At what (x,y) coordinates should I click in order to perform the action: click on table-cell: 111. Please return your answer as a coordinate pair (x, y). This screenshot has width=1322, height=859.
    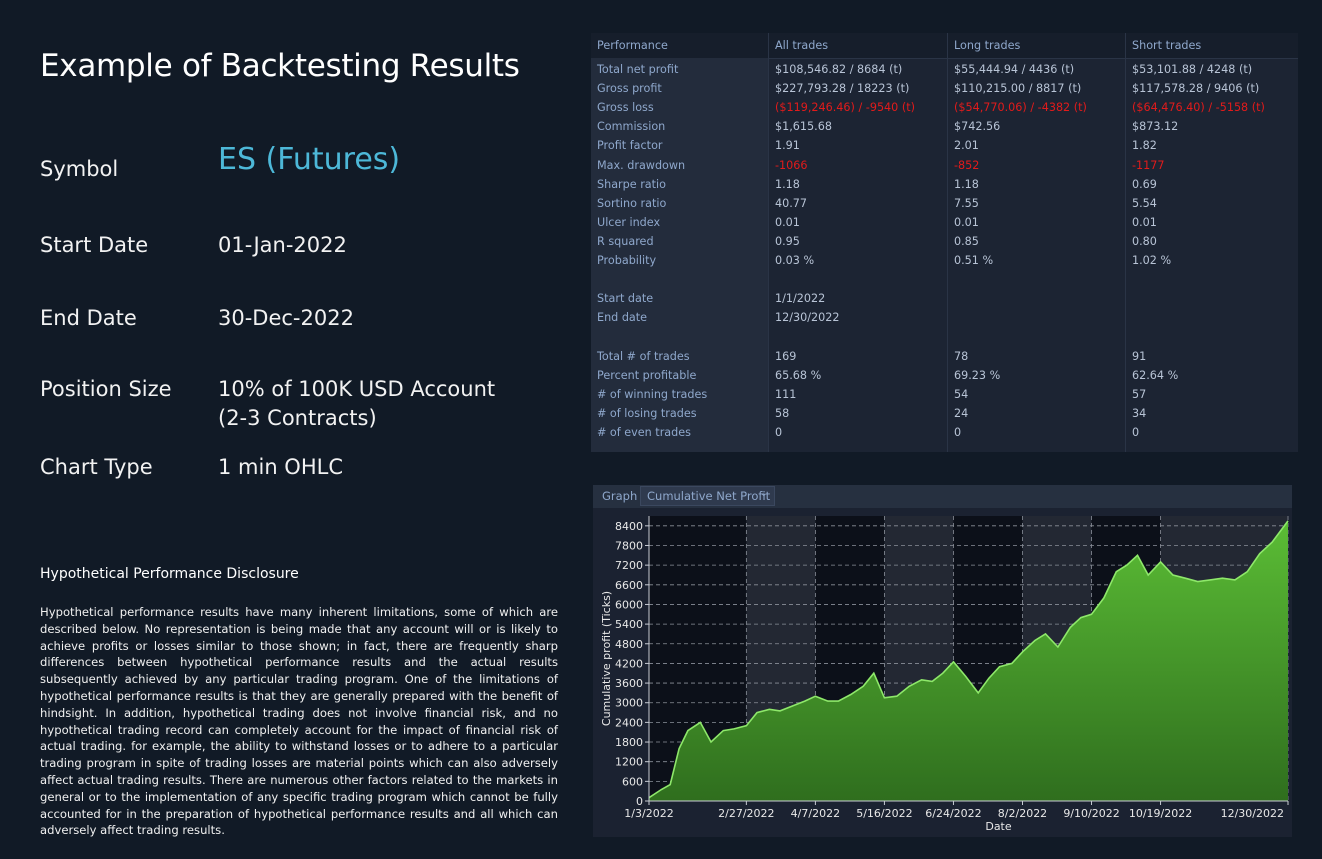
    Looking at the image, I should click on (786, 394).